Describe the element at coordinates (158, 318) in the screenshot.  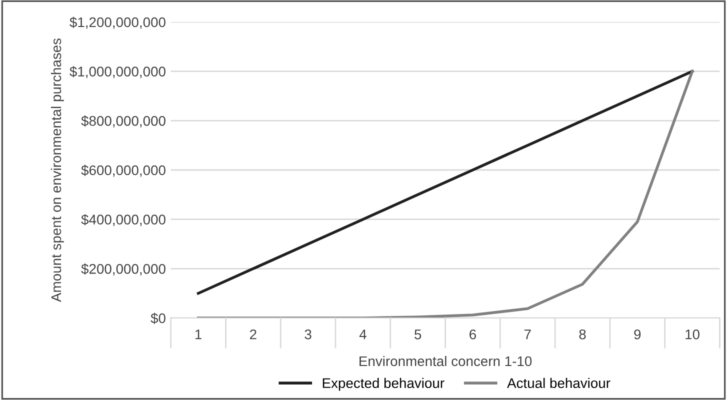
I see `y-tick-label: $0` at that location.